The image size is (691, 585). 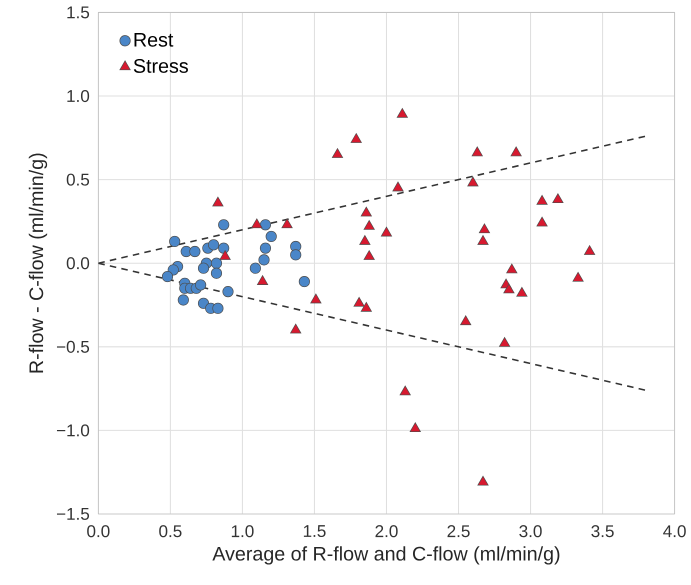 I want to click on x-tick-label: 2.0, so click(x=386, y=531).